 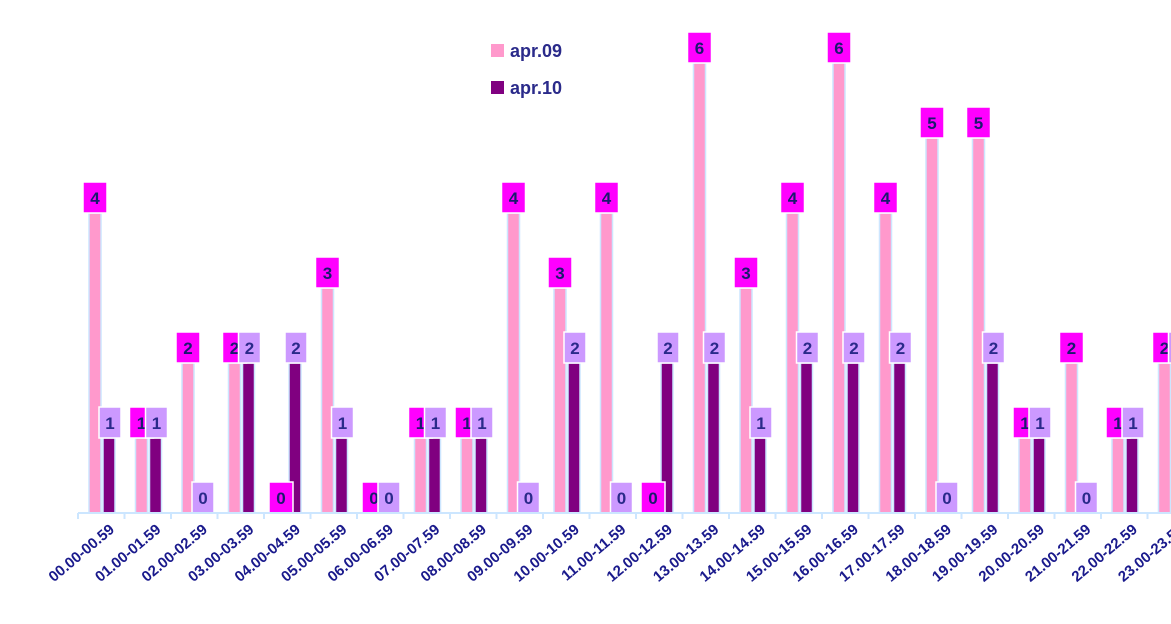 I want to click on legend-label-apr09: apr.09, so click(x=536, y=51).